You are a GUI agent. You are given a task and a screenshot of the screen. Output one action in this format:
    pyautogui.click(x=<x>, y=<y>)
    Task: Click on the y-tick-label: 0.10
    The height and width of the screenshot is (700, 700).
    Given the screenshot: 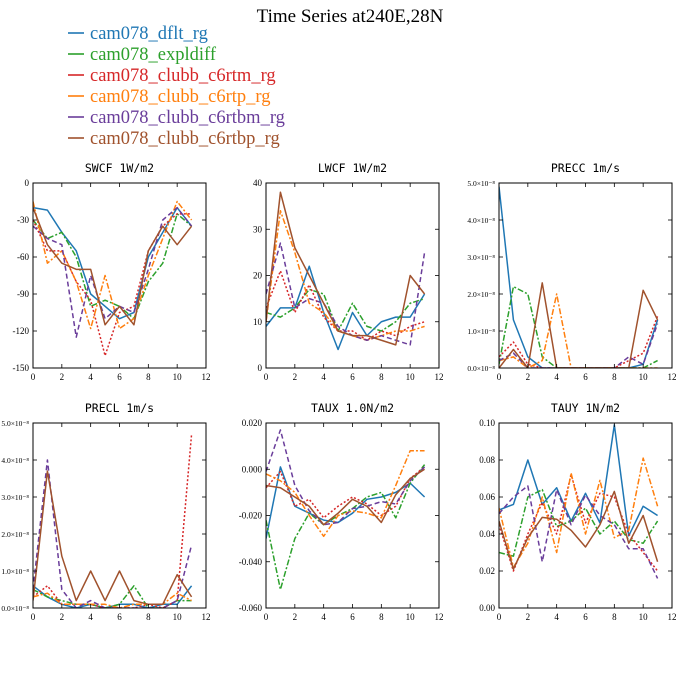 What is the action you would take?
    pyautogui.click(x=487, y=423)
    